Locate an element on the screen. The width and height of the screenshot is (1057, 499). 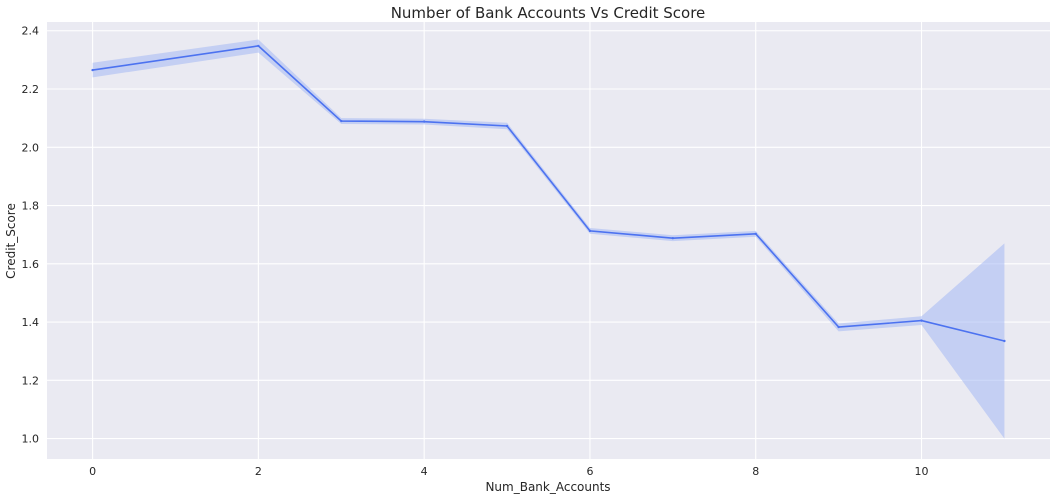
y-tick-label: 2.0 is located at coordinates (31, 147).